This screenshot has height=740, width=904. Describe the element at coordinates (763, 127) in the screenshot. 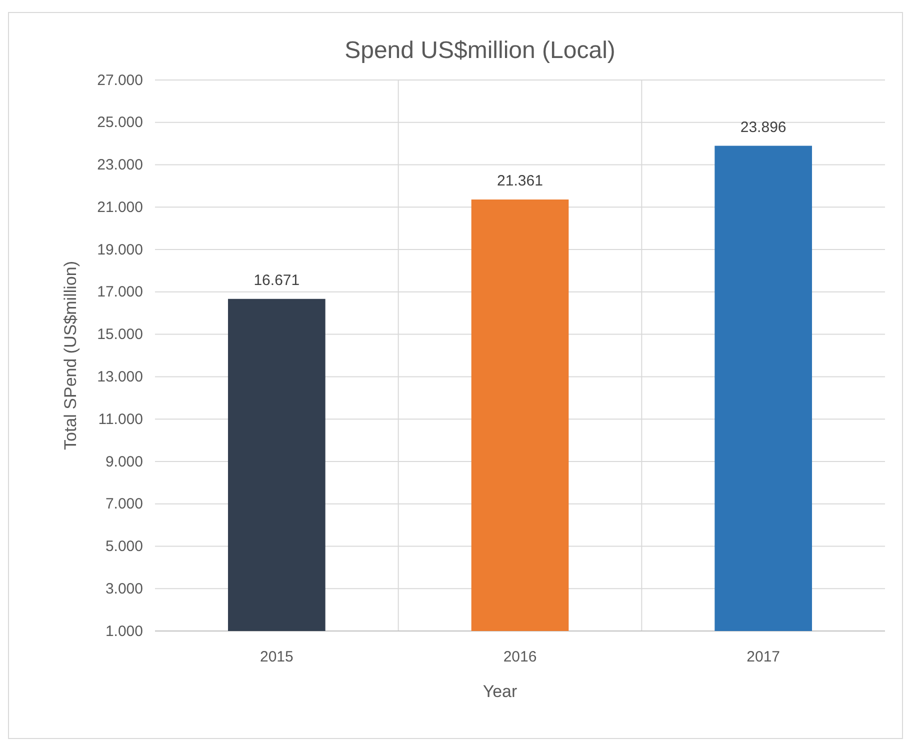

I see `data-label: 23.896` at that location.